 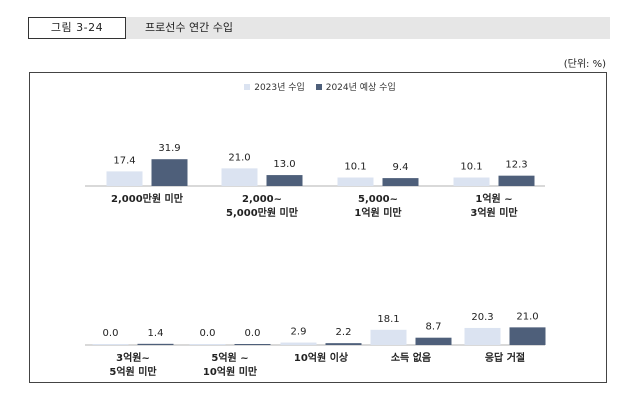 What do you see at coordinates (133, 371) in the screenshot?
I see `category-label-4: 5억원 미만` at bounding box center [133, 371].